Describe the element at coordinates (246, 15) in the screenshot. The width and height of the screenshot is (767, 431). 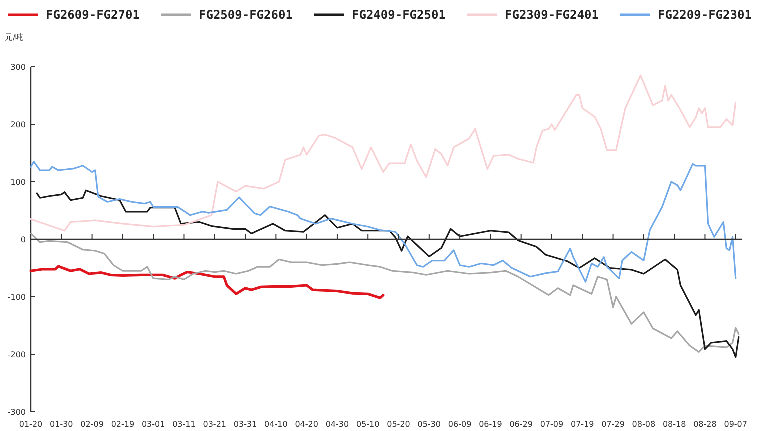
I see `legend-label: FG2509-FG2601` at that location.